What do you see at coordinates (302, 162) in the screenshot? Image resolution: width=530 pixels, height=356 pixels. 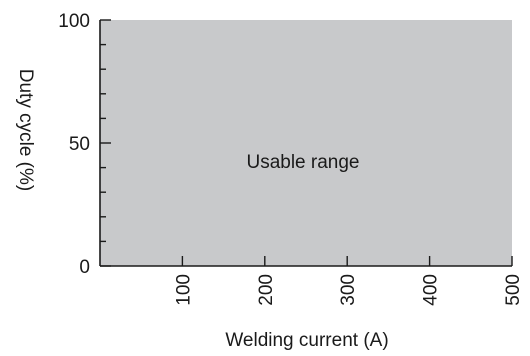 I see `usable-range-label: Usable range` at bounding box center [302, 162].